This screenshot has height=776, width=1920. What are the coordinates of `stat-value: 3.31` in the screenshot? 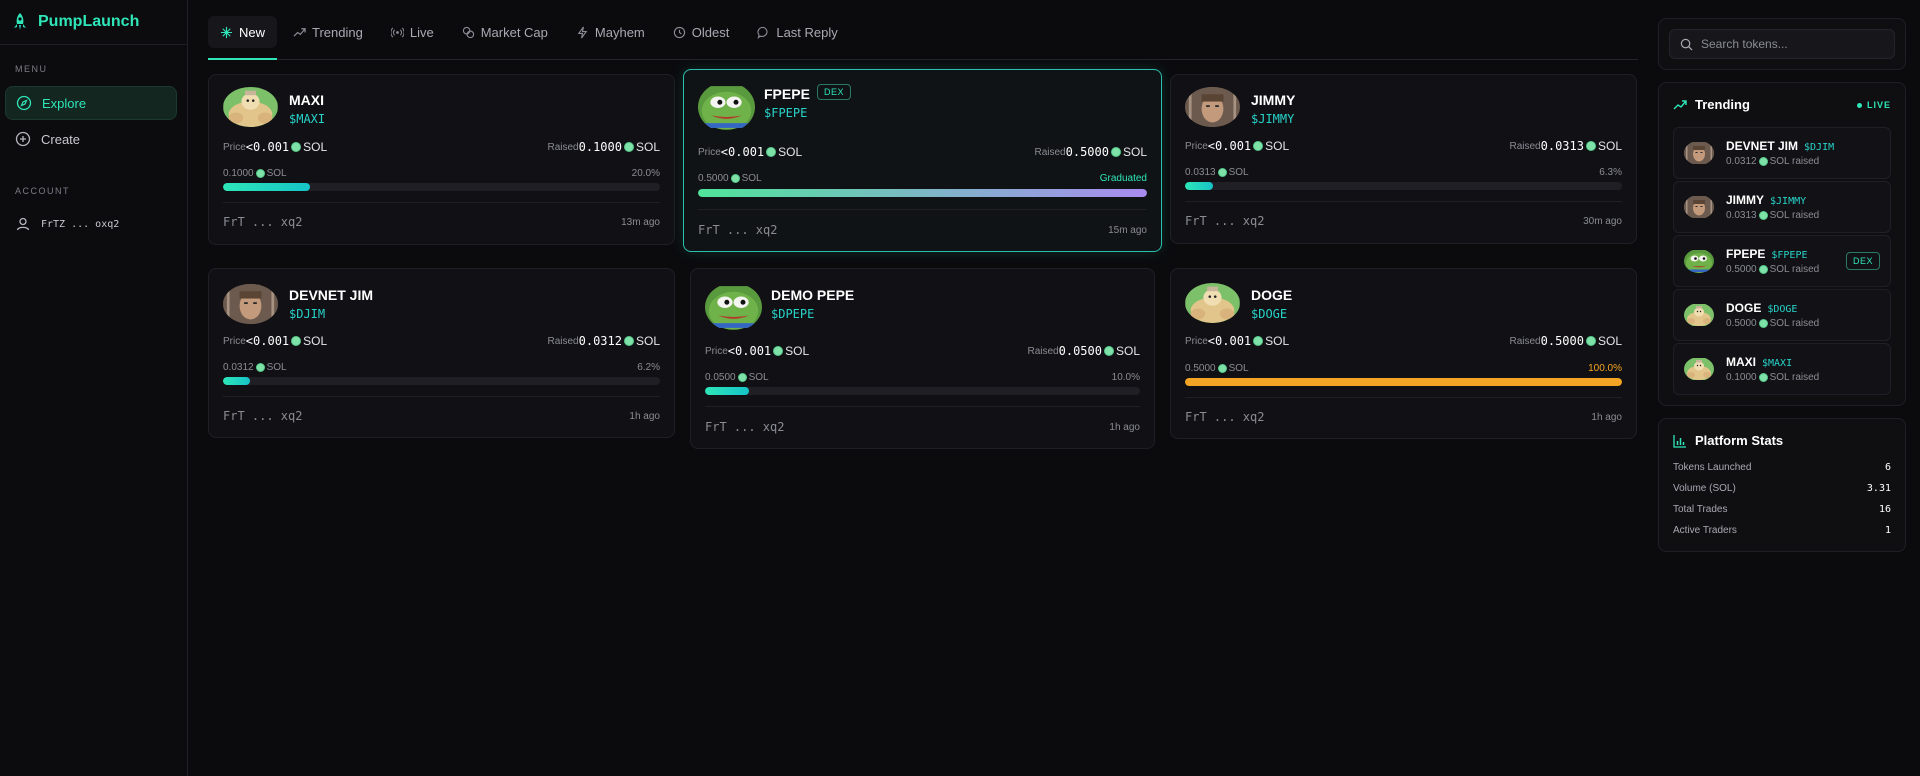 It's located at (1878, 488).